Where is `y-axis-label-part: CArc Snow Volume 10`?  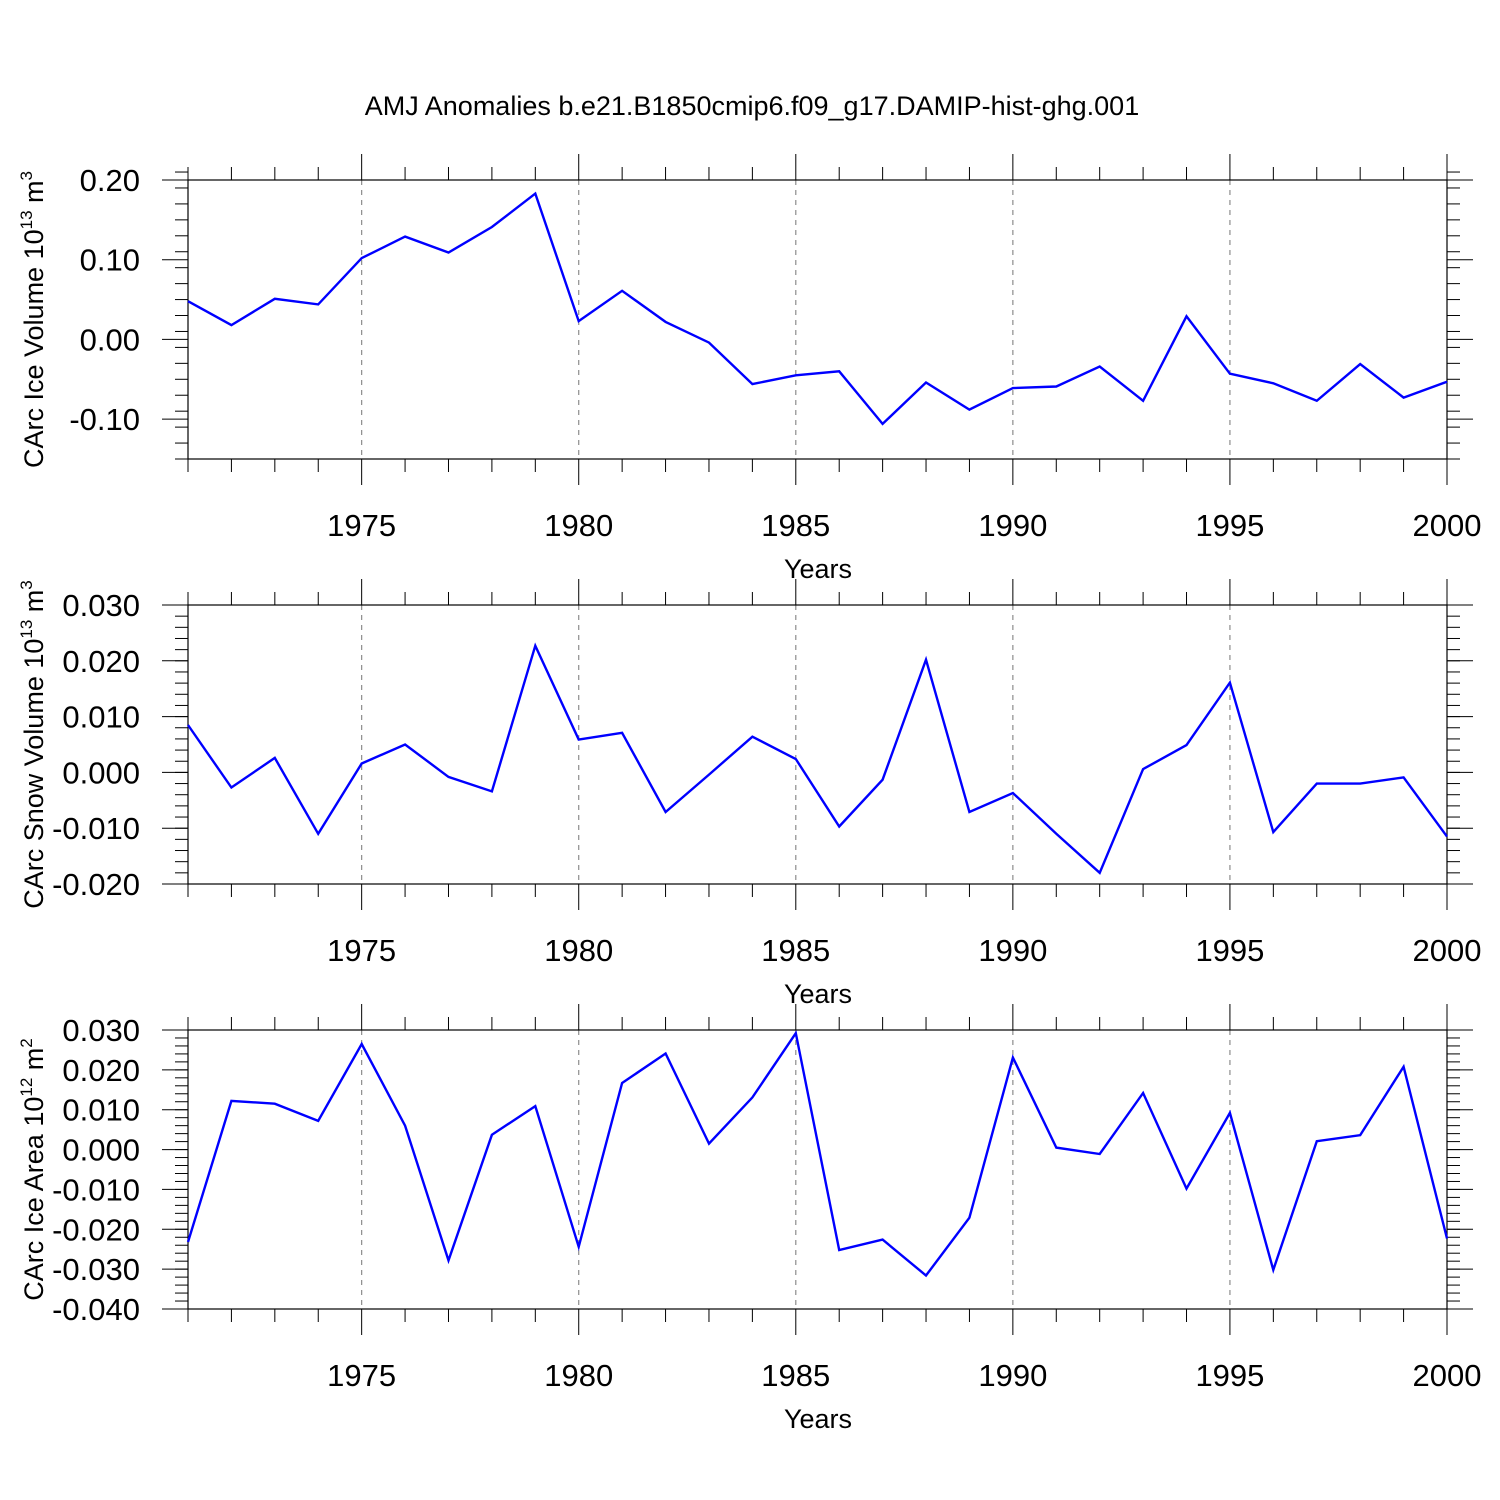
y-axis-label-part: CArc Snow Volume 10 is located at coordinates (34, 774).